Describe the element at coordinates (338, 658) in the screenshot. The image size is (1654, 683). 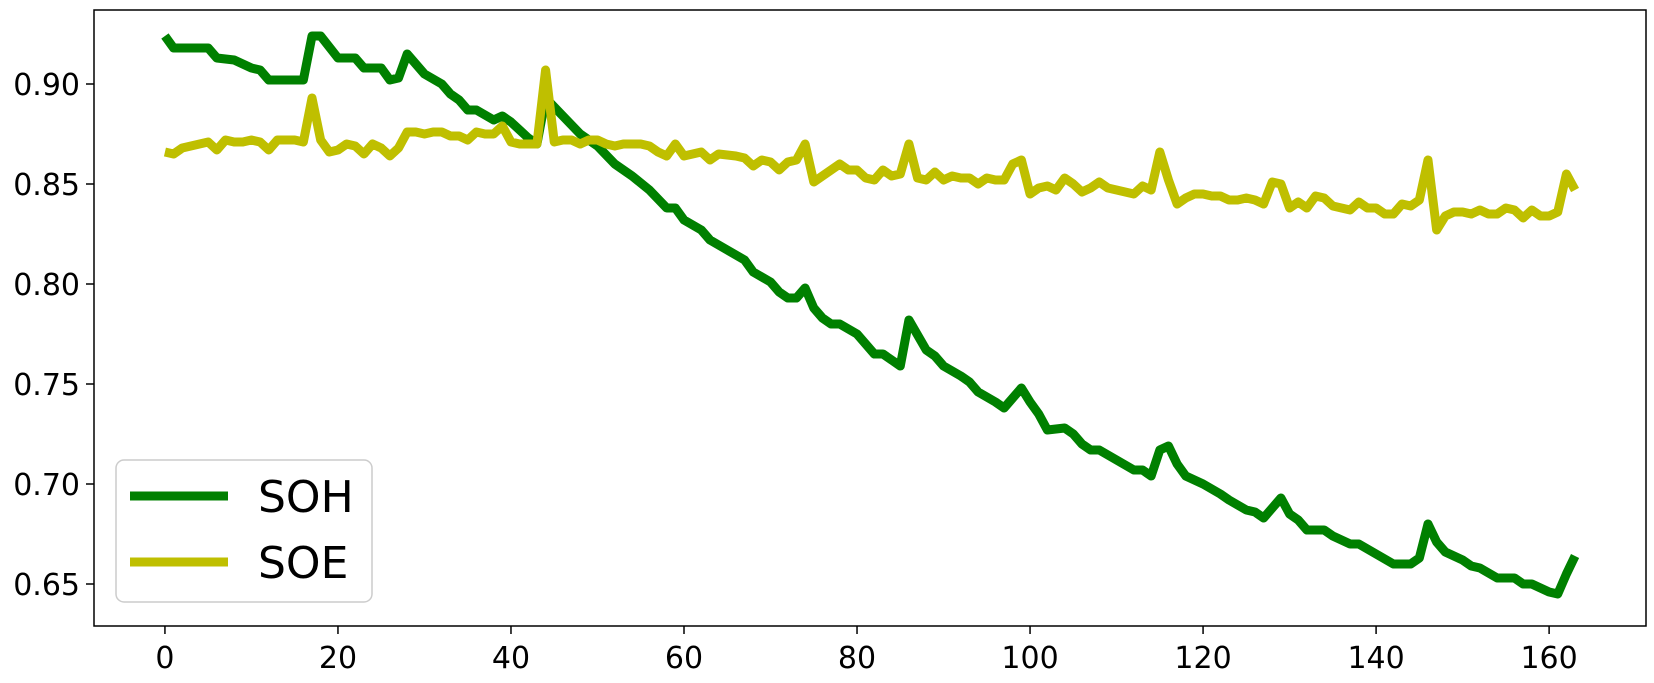
I see `x-tick-label: 20` at that location.